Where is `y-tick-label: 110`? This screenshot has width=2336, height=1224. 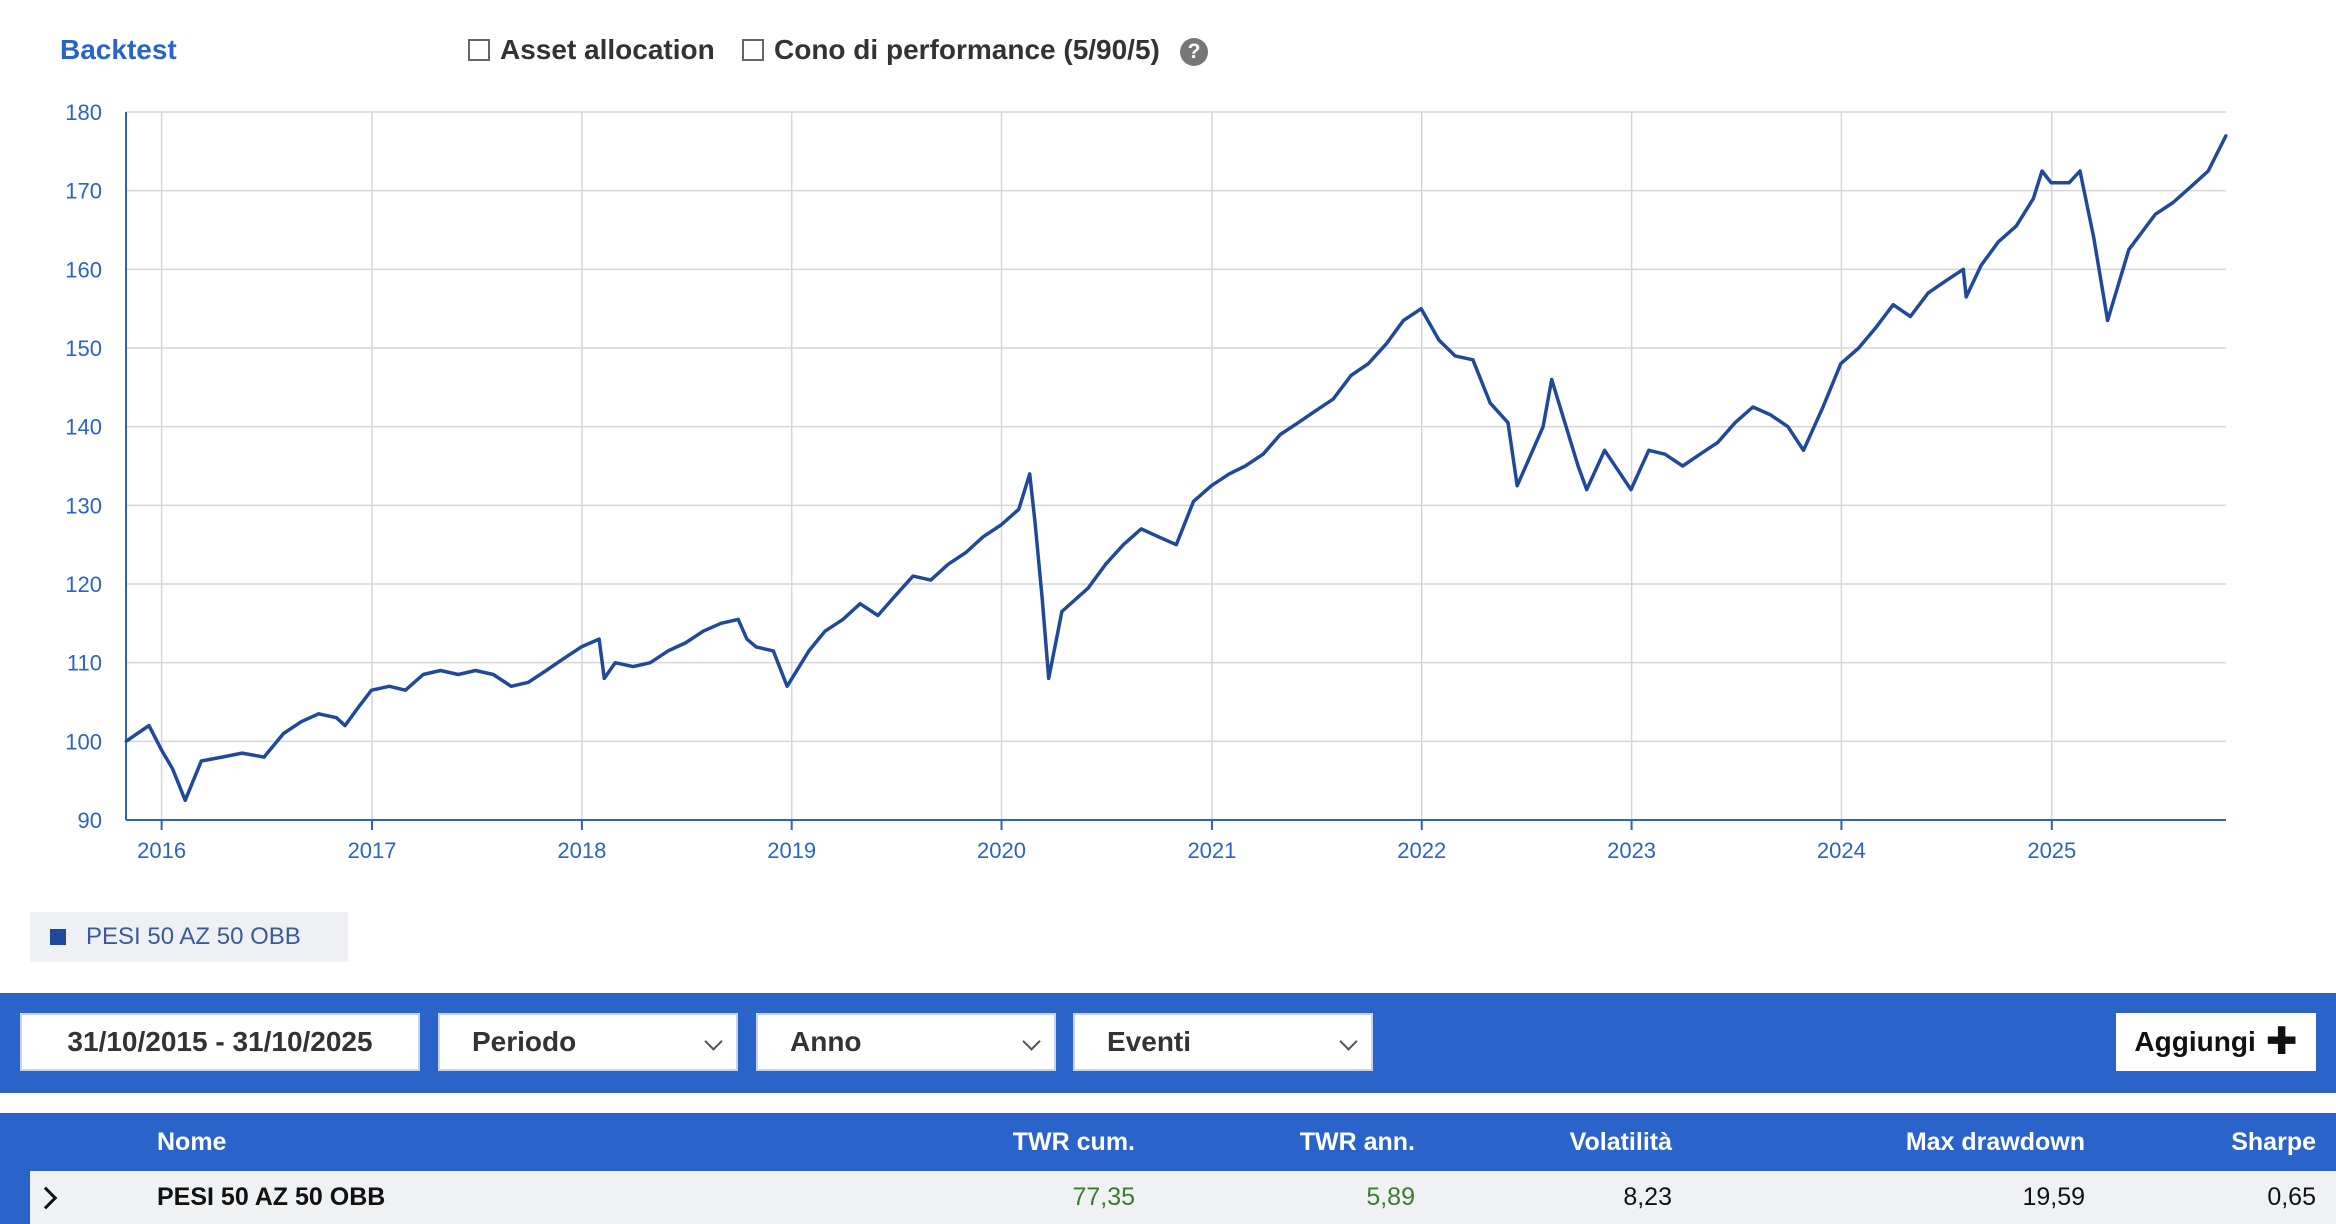 y-tick-label: 110 is located at coordinates (84, 663).